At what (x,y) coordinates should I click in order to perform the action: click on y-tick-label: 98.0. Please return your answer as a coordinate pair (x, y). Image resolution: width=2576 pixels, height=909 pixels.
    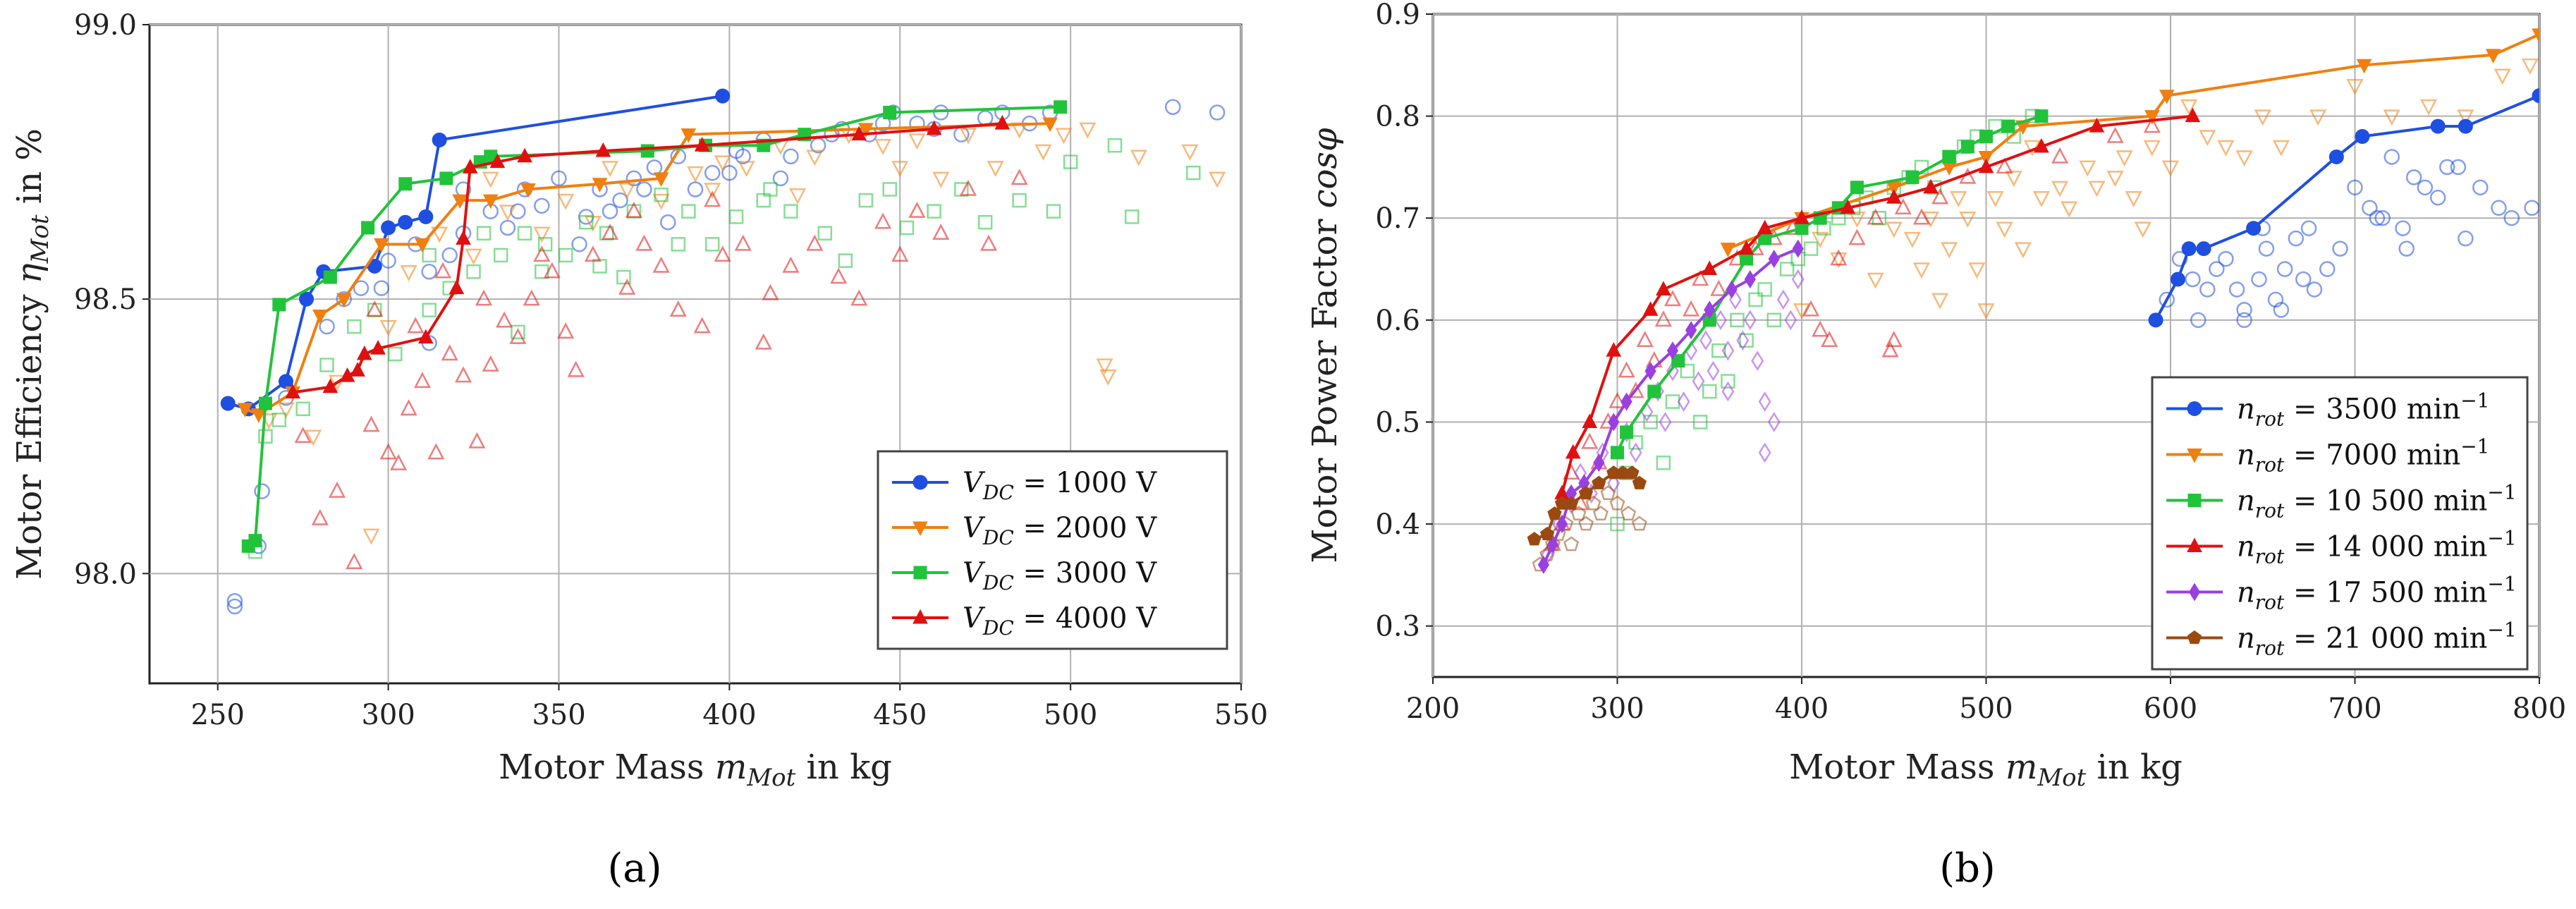
    Looking at the image, I should click on (106, 574).